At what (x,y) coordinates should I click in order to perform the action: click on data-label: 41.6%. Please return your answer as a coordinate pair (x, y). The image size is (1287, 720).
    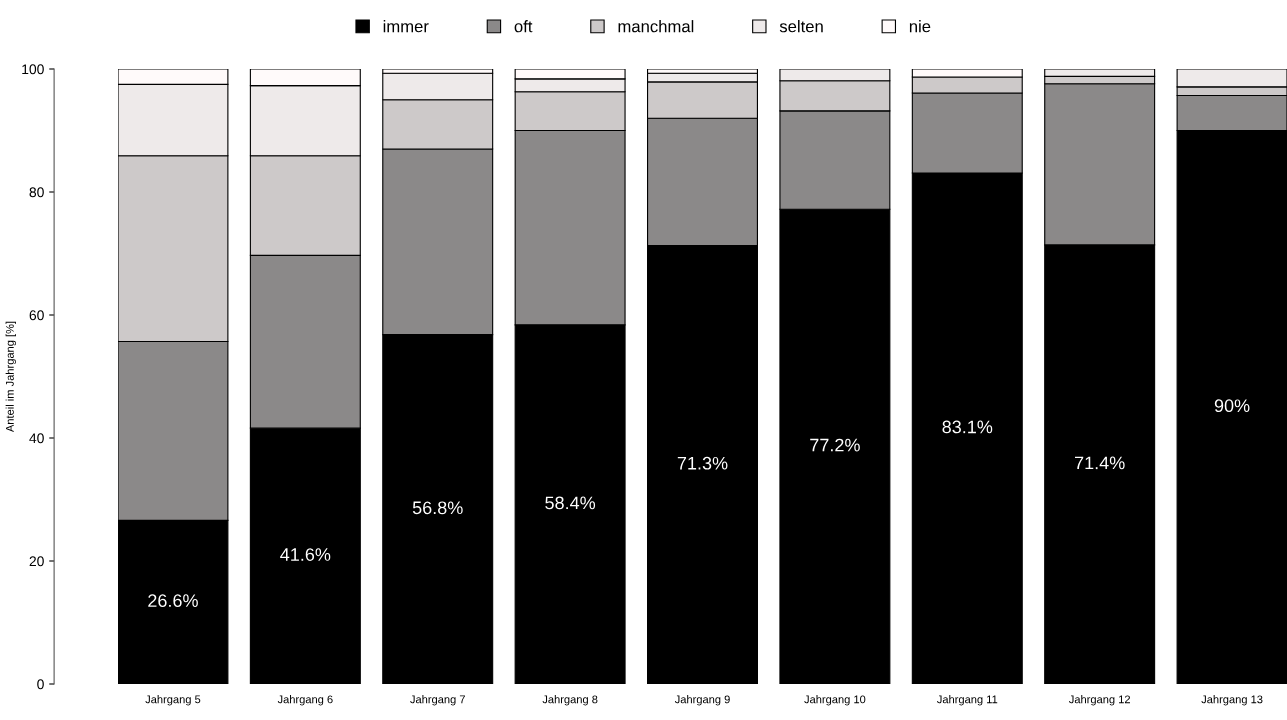
    Looking at the image, I should click on (305, 554).